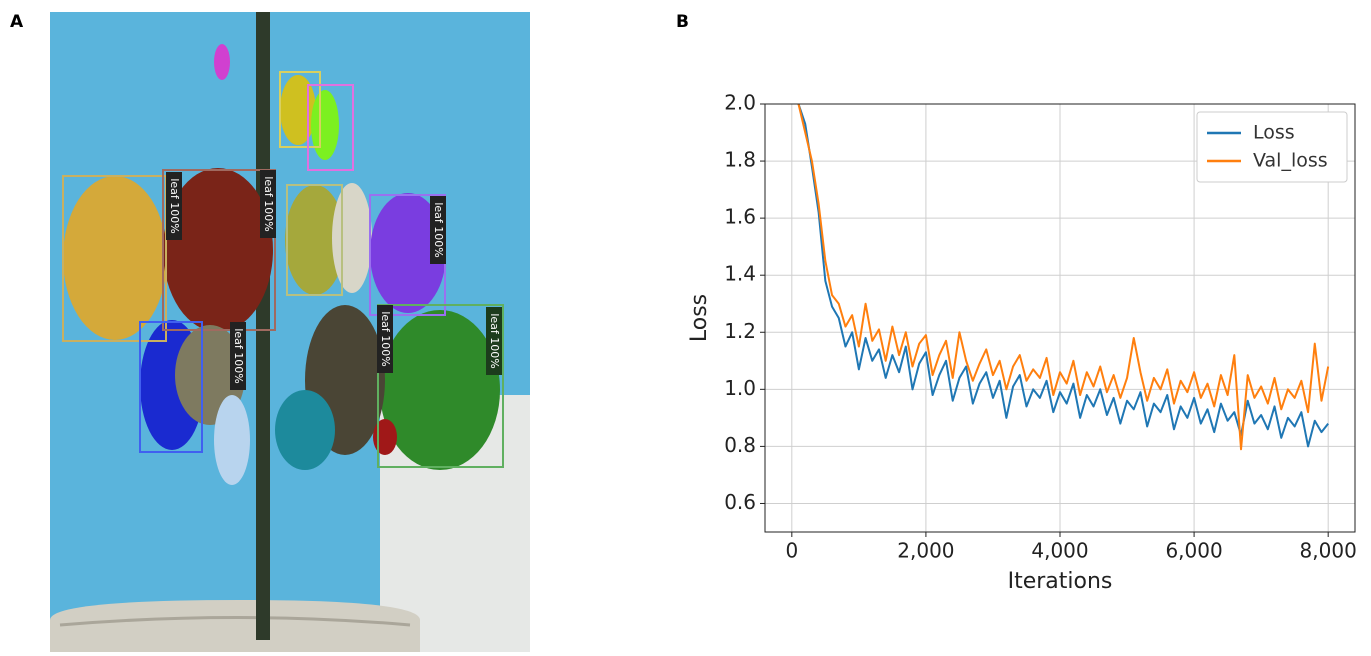 This screenshot has width=1371, height=656. What do you see at coordinates (740, 502) in the screenshot?
I see `y-tick-label: 0.6` at bounding box center [740, 502].